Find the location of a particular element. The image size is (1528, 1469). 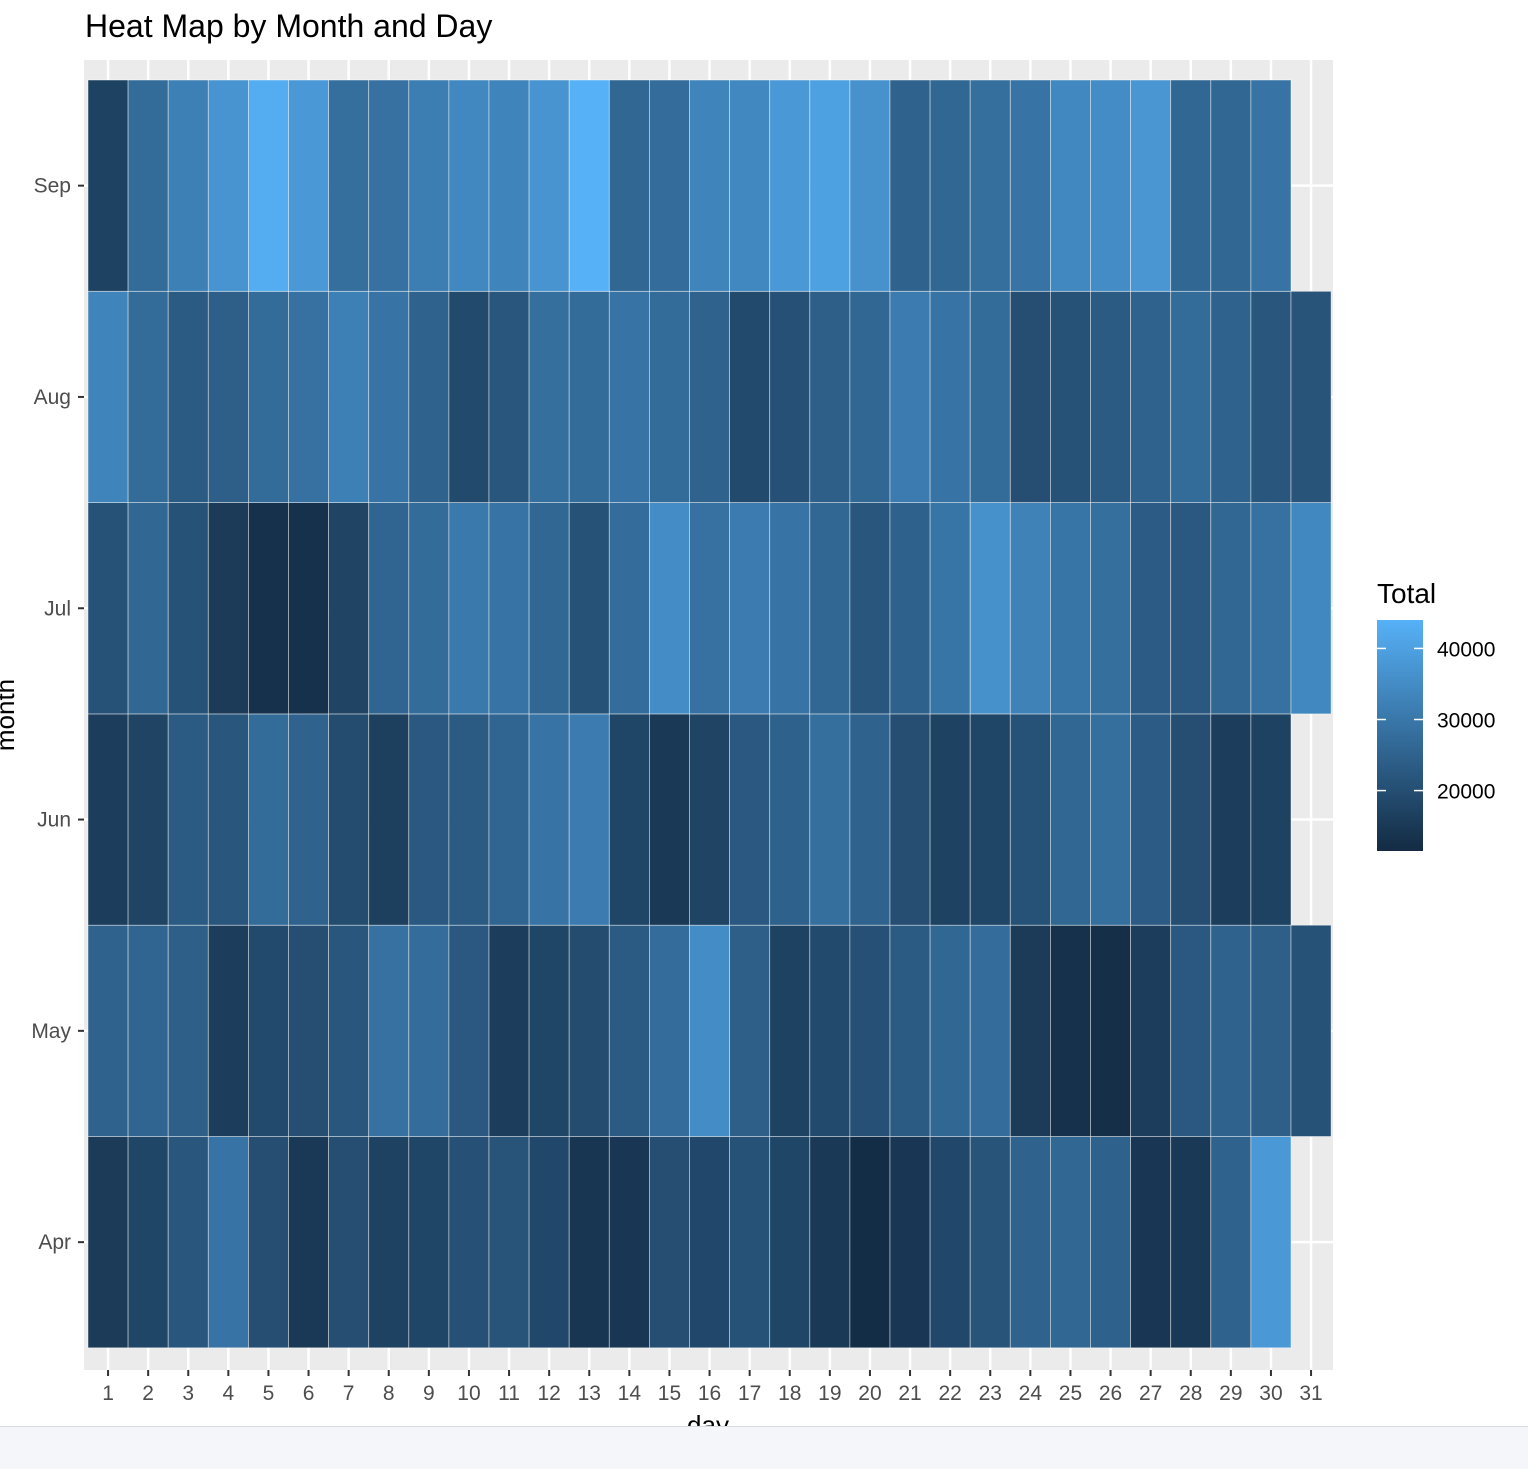

y-tick-label: May is located at coordinates (51, 1031).